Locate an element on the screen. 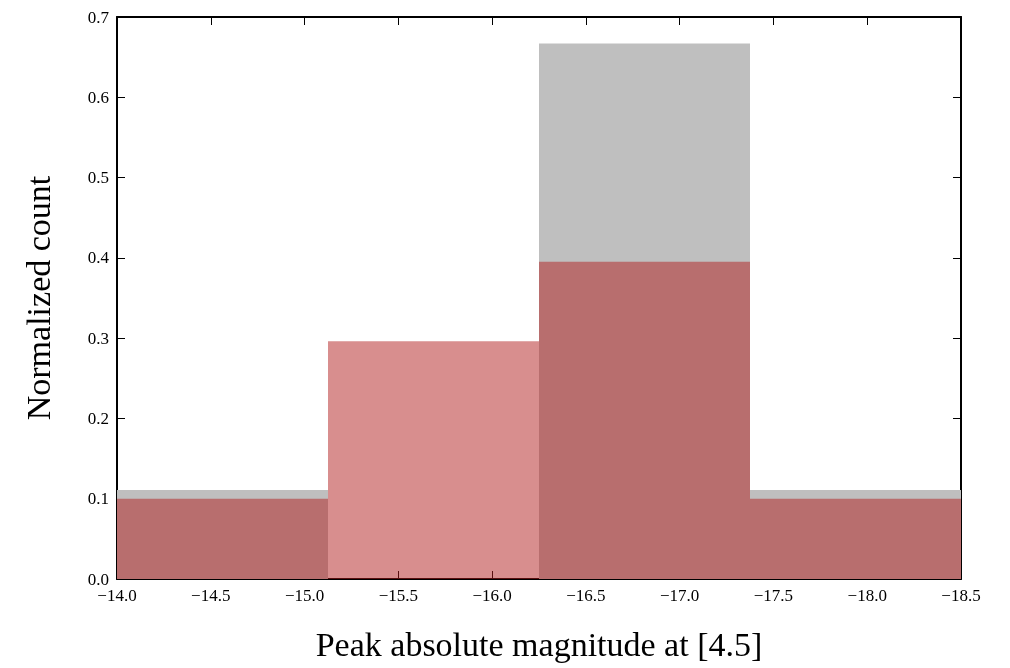 The width and height of the screenshot is (1010, 668). y-tick-label: 0.5 is located at coordinates (98, 178).